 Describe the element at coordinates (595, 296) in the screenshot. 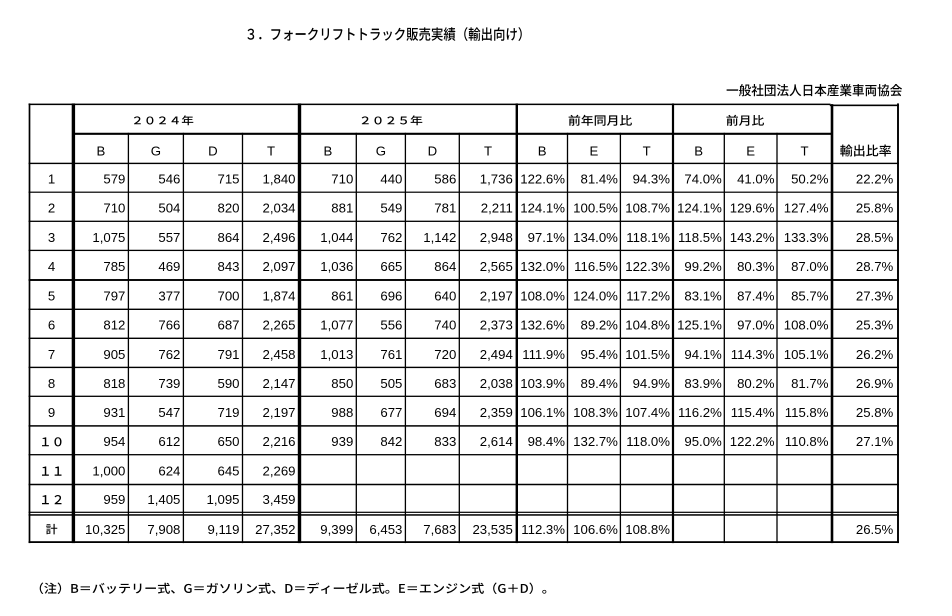

I see `svg-text: 124.0%` at that location.